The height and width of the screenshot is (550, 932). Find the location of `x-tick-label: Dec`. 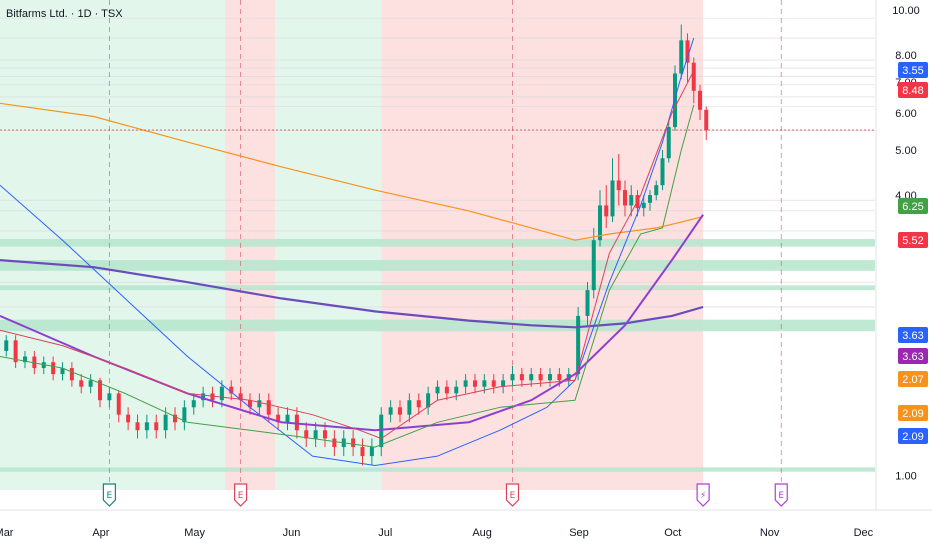

x-tick-label: Dec is located at coordinates (864, 533).